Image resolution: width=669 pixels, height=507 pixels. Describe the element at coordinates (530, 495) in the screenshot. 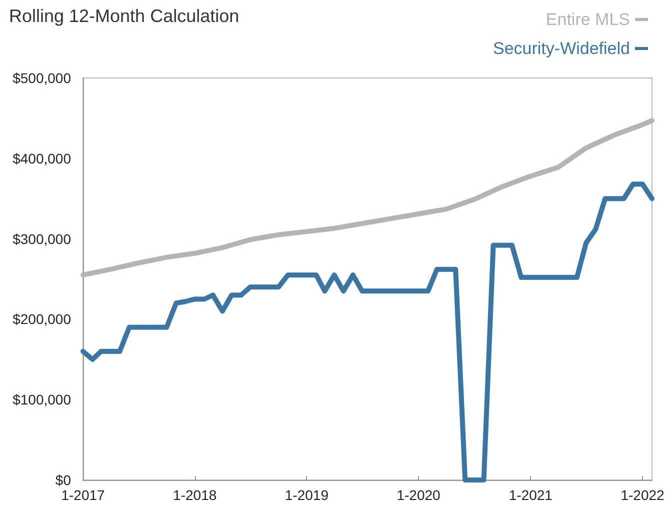

I see `x-tick-label: 1-2021` at that location.